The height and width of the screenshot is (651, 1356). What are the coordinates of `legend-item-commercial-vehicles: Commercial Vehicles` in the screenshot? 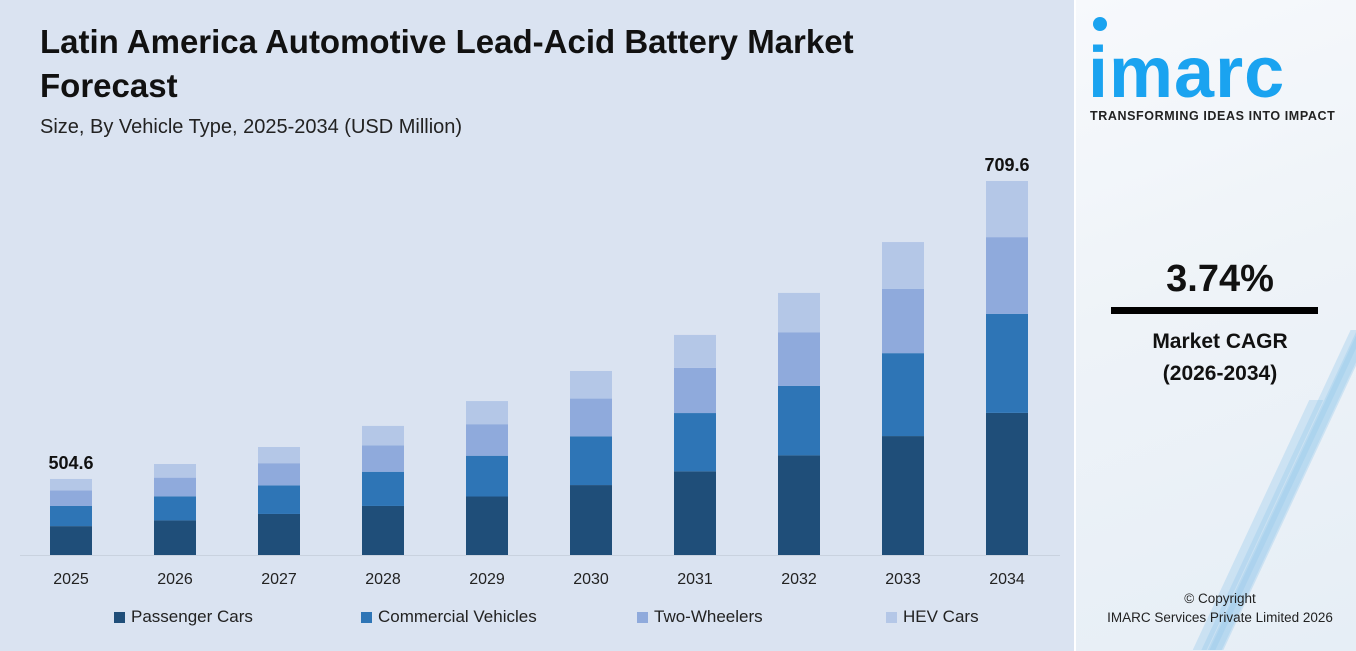 It's located at (449, 617).